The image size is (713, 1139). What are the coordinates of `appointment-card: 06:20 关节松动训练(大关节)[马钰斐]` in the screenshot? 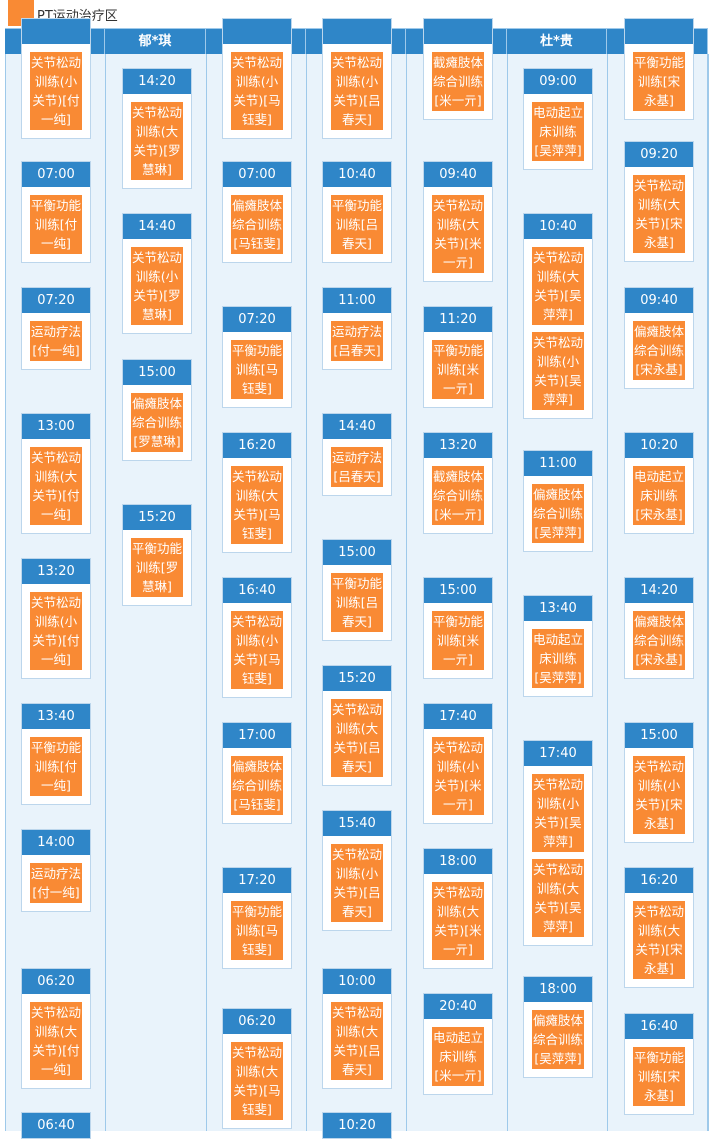 It's located at (257, 1068).